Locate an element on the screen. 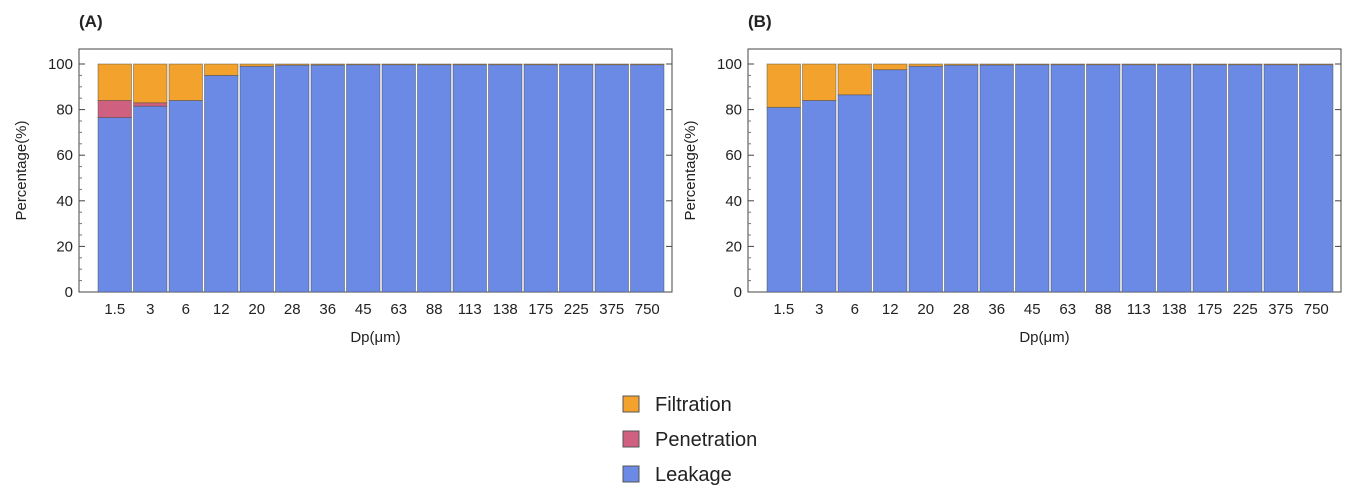 The image size is (1349, 487). x-tick-label: 225 is located at coordinates (576, 309).